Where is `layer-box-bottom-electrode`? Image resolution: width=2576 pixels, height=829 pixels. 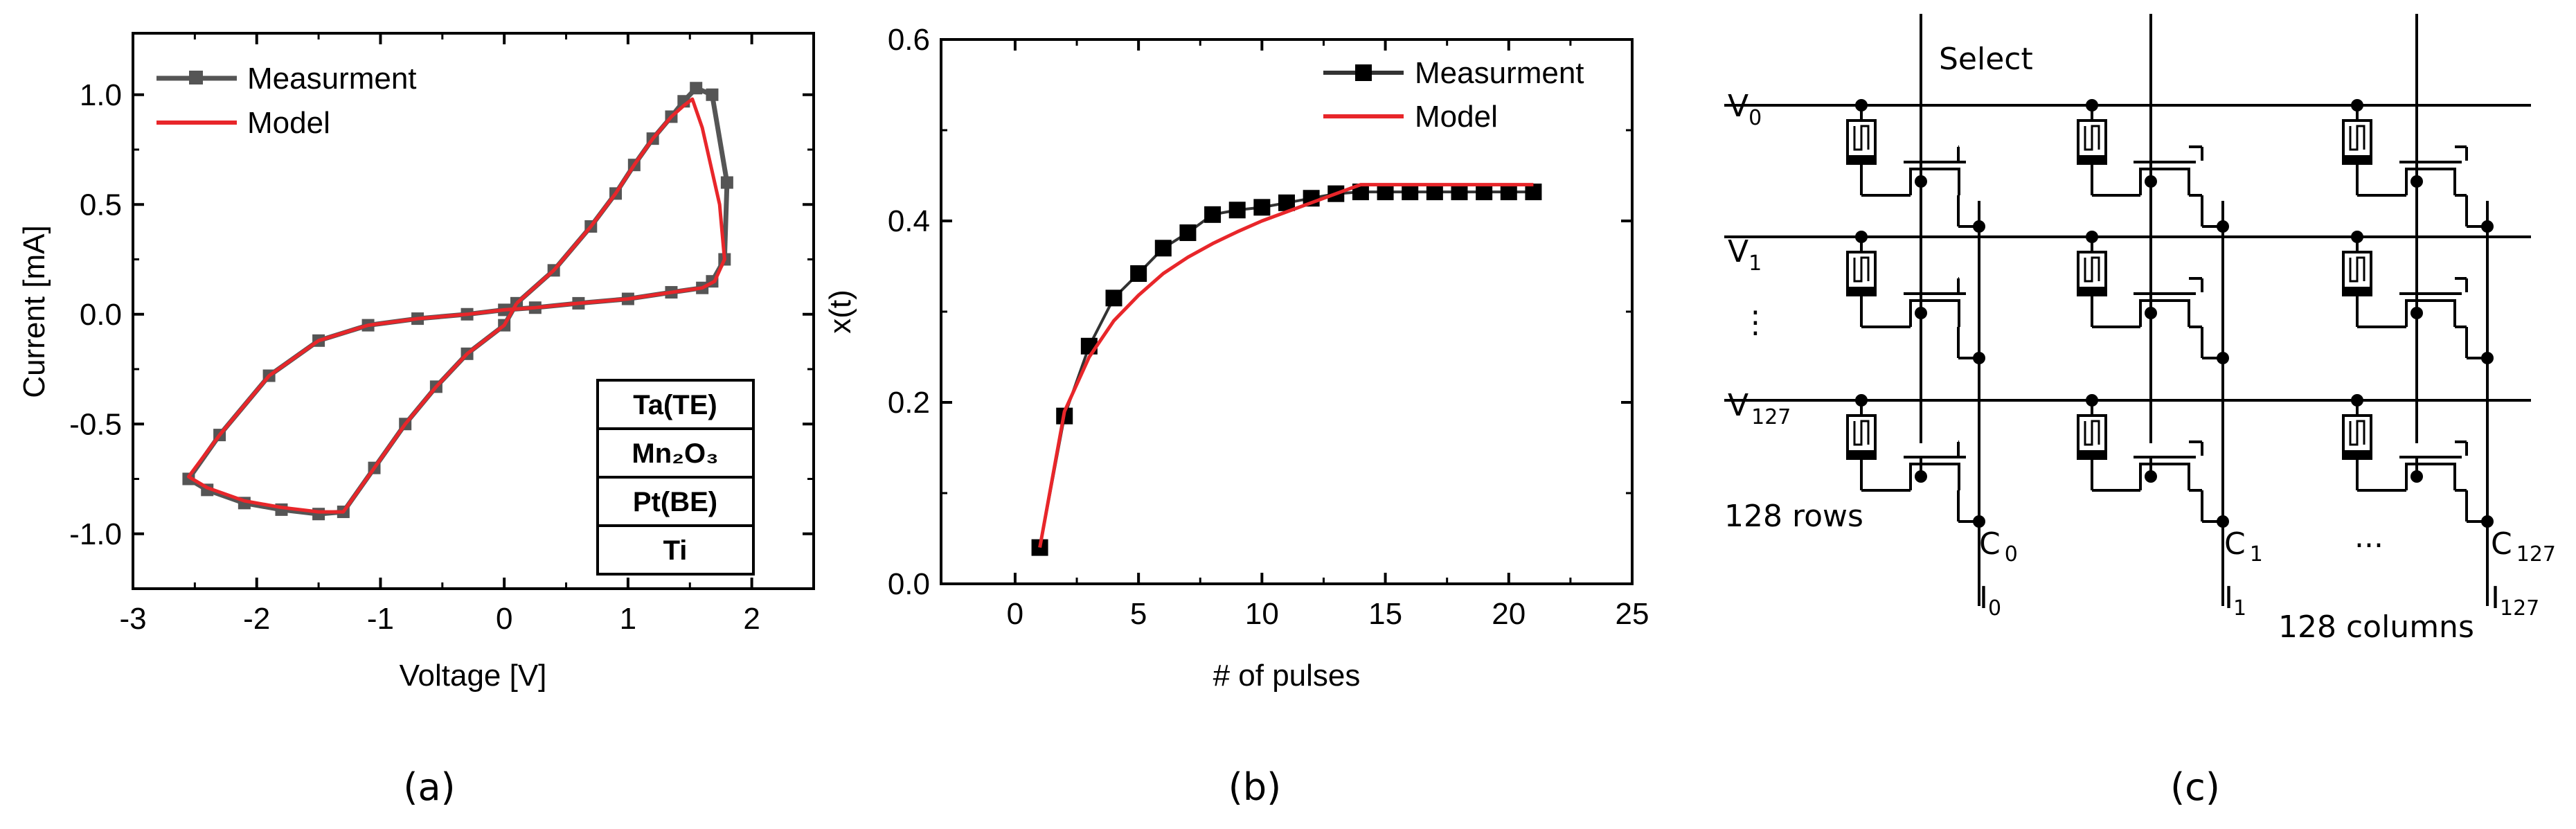
layer-box-bottom-electrode is located at coordinates (675, 501).